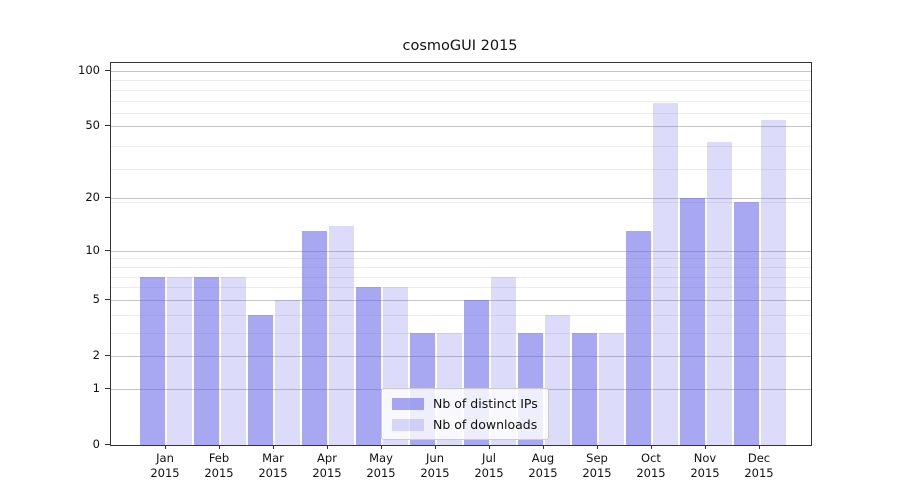 This screenshot has height=500, width=900. What do you see at coordinates (92, 197) in the screenshot?
I see `y-tick-label: 20` at bounding box center [92, 197].